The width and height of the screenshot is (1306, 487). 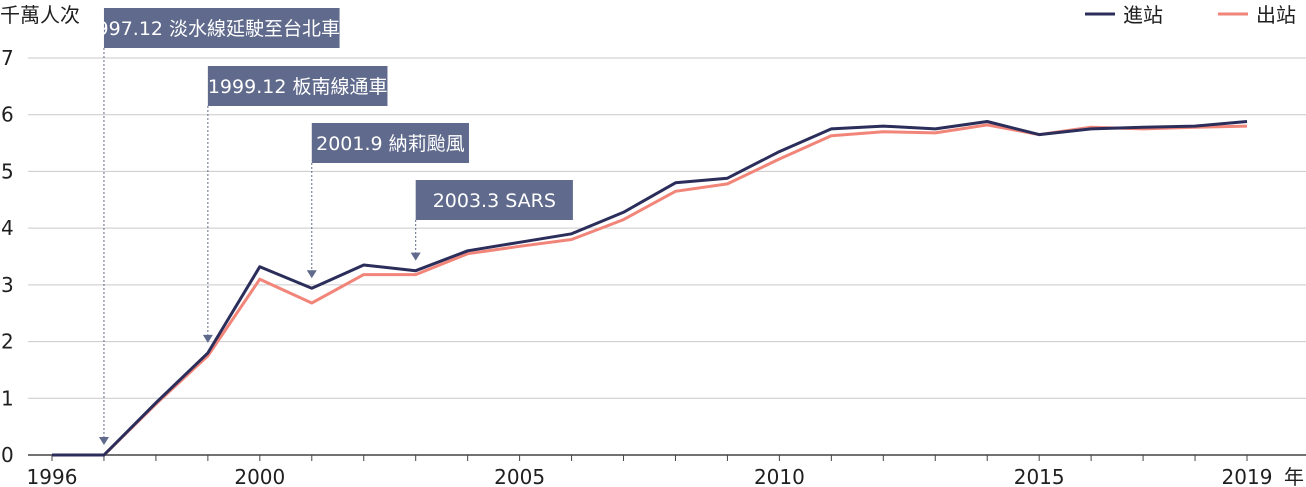 I want to click on x-tick-2000: 2000, so click(x=259, y=476).